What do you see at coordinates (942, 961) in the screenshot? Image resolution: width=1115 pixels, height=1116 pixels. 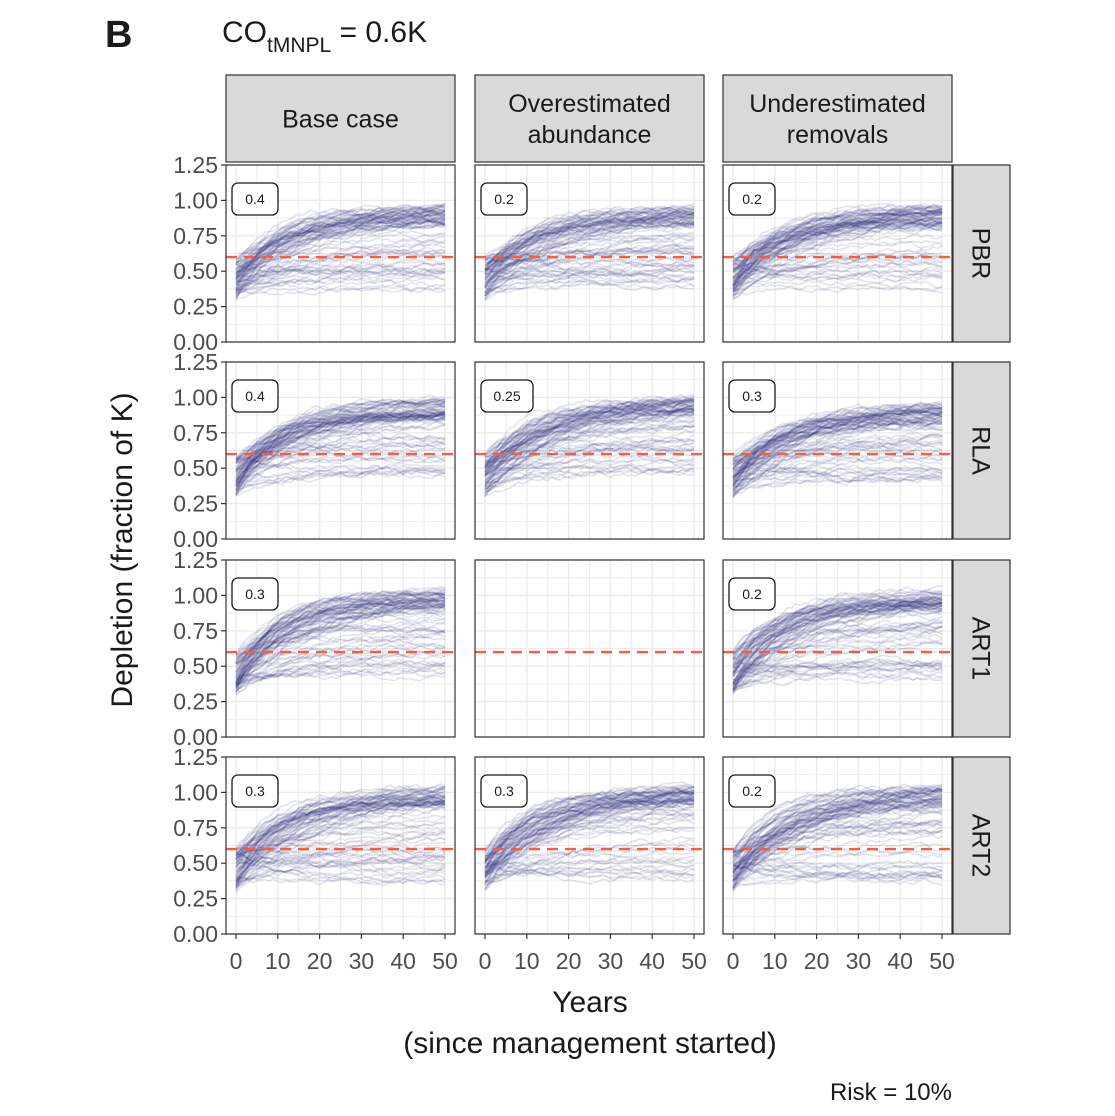 I see `x-tick-label: 50` at bounding box center [942, 961].